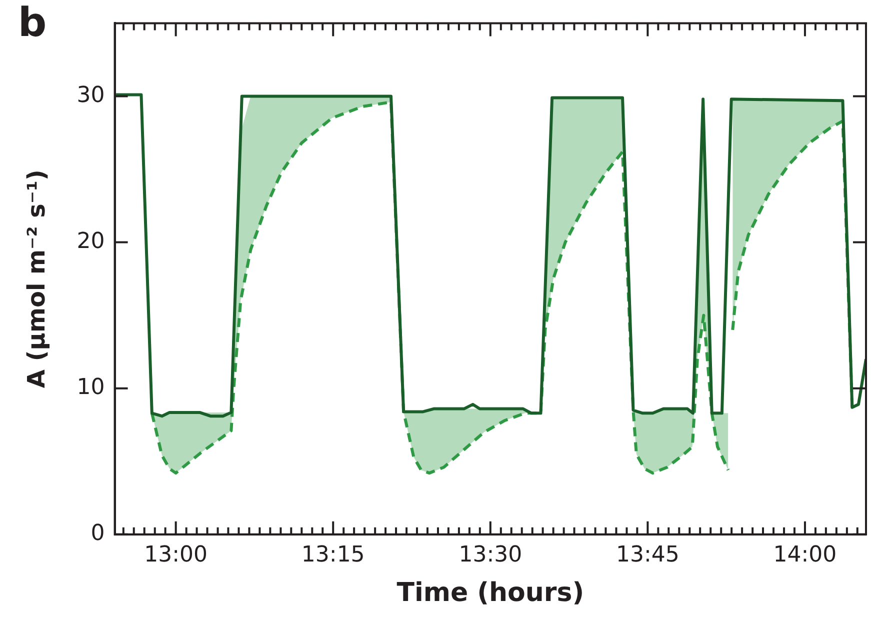 This screenshot has height=622, width=871. Describe the element at coordinates (333, 555) in the screenshot. I see `x-tick-label: 13:15` at that location.